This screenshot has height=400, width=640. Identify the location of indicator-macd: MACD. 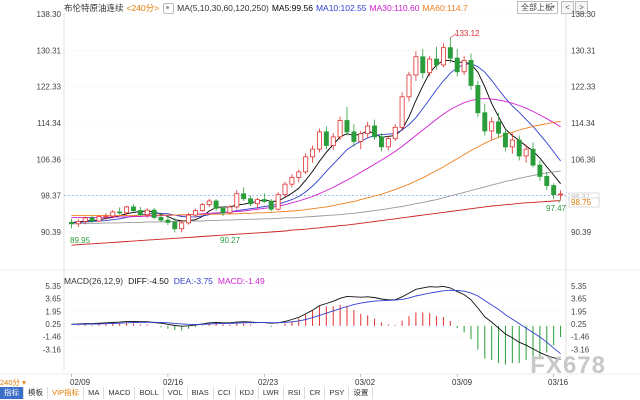
(120, 393).